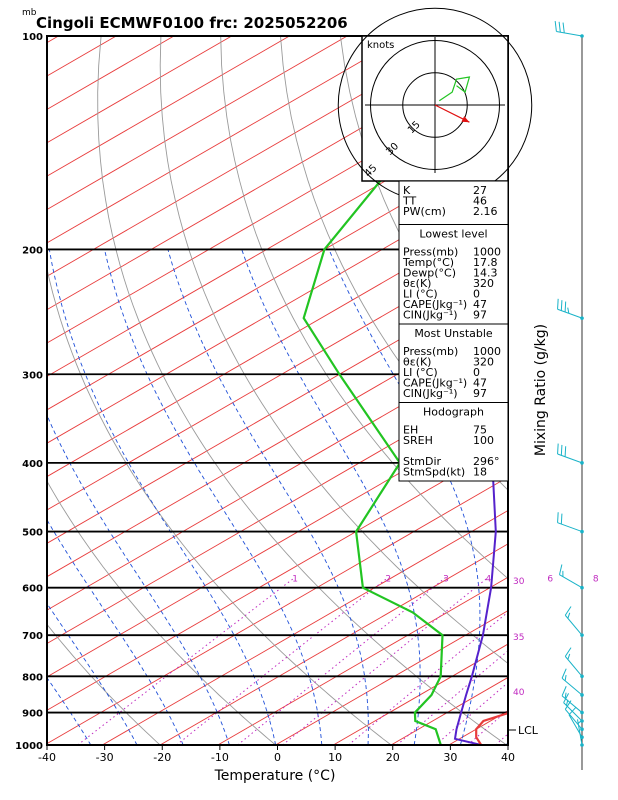 This screenshot has height=800, width=618. Describe the element at coordinates (450, 757) in the screenshot. I see `x-tick-label: 30` at that location.